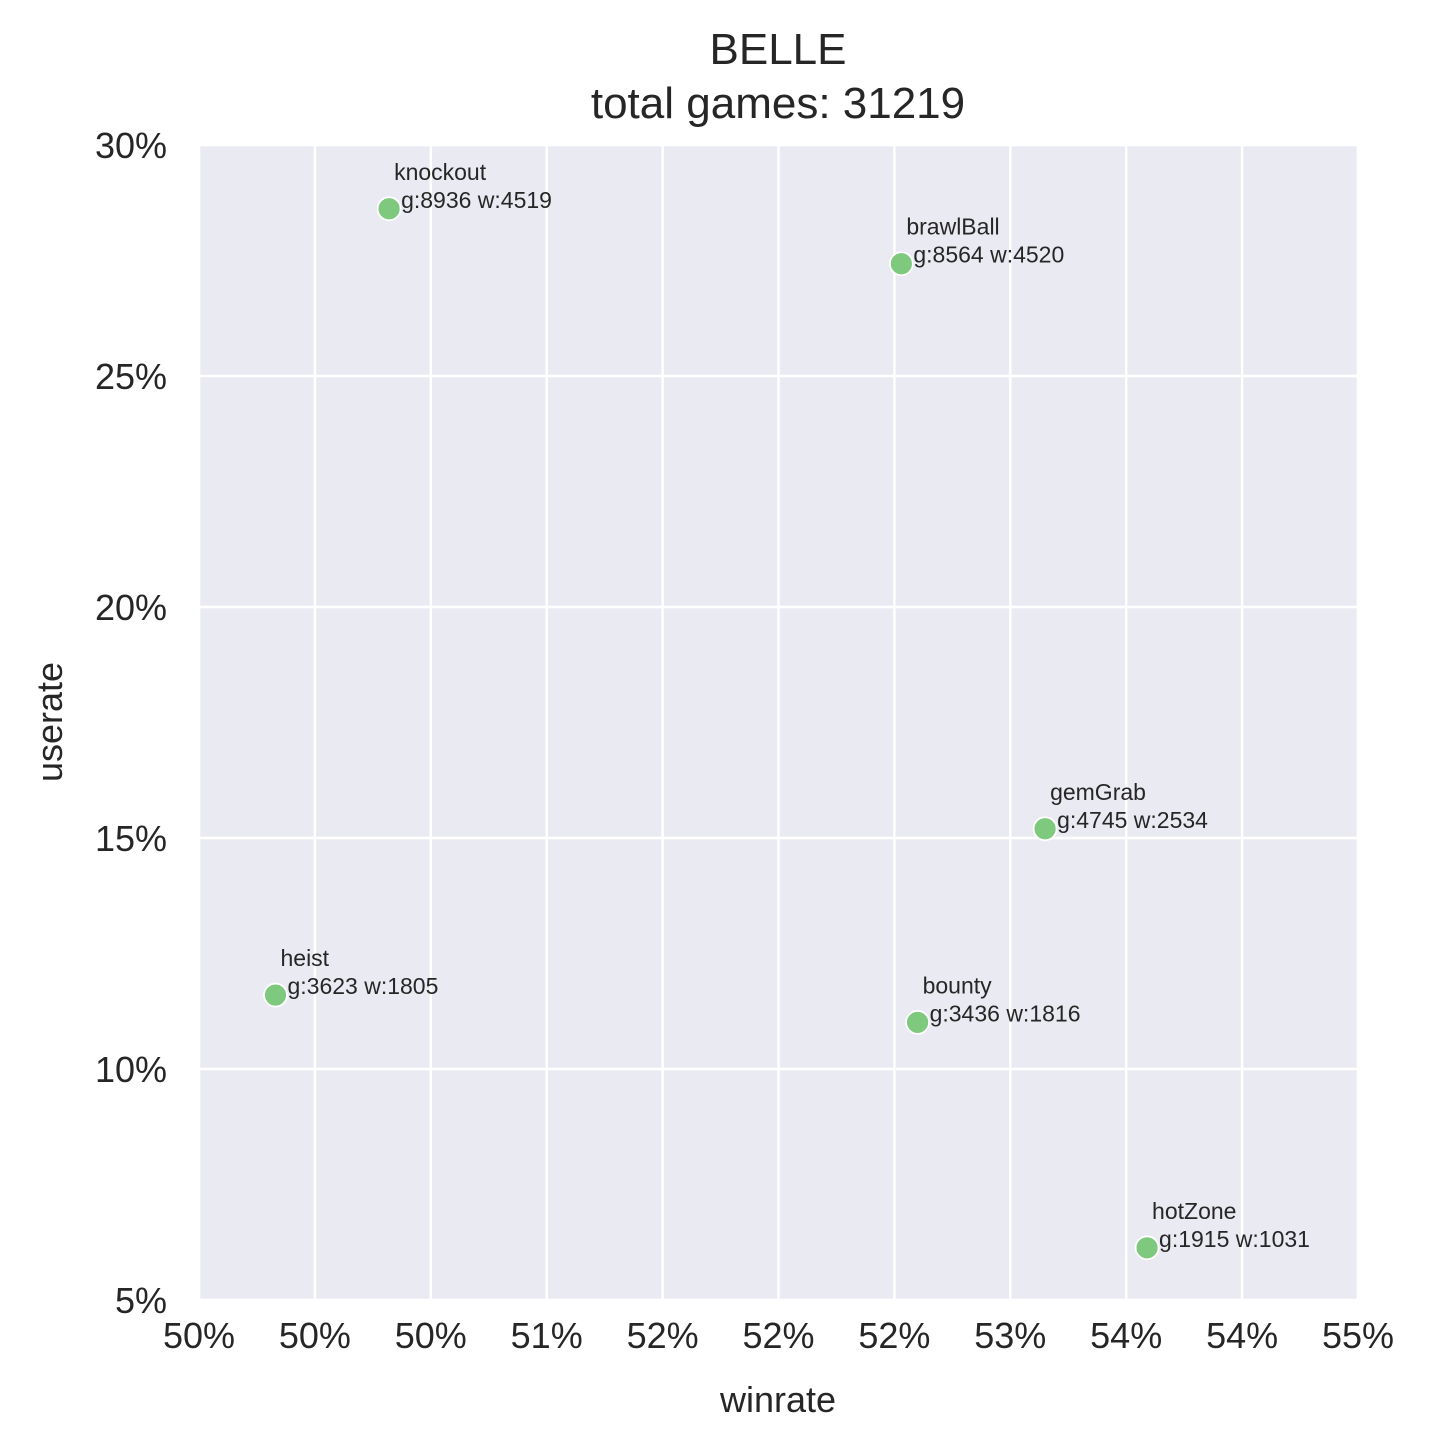 This screenshot has height=1451, width=1431. I want to click on y-tick-label: 5%, so click(141, 1300).